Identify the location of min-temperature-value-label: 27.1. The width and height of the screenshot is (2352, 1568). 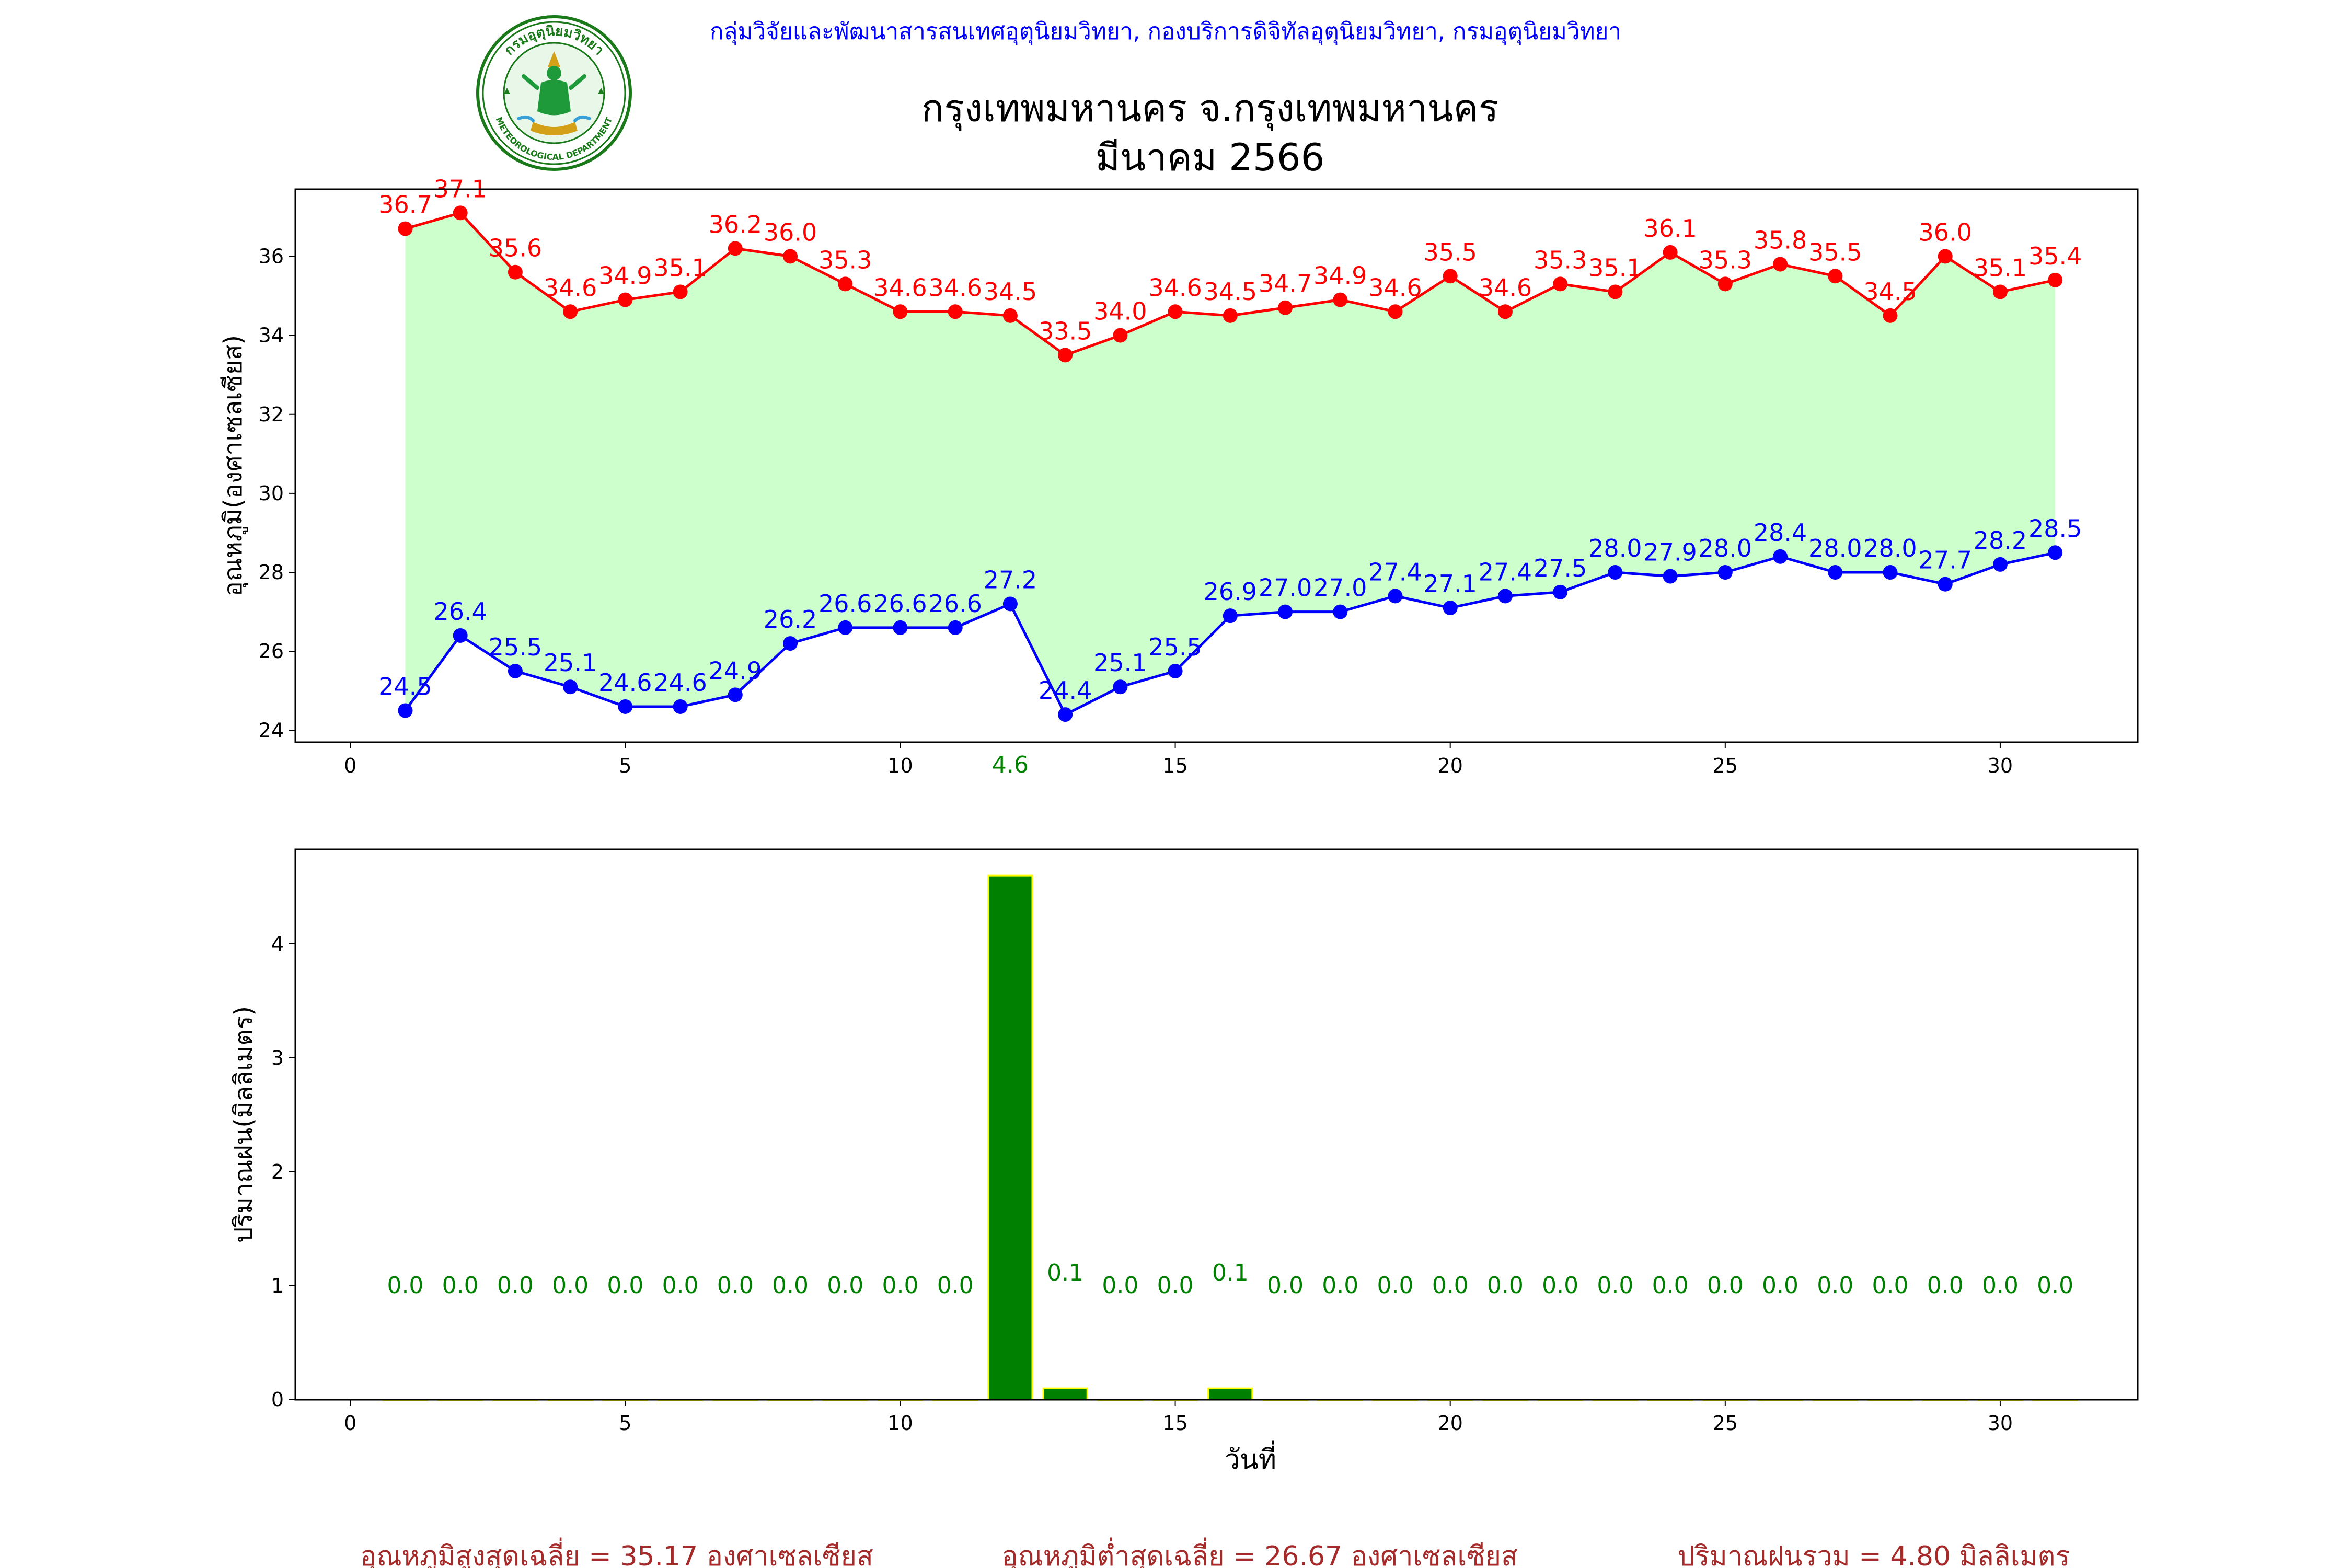
(1450, 584).